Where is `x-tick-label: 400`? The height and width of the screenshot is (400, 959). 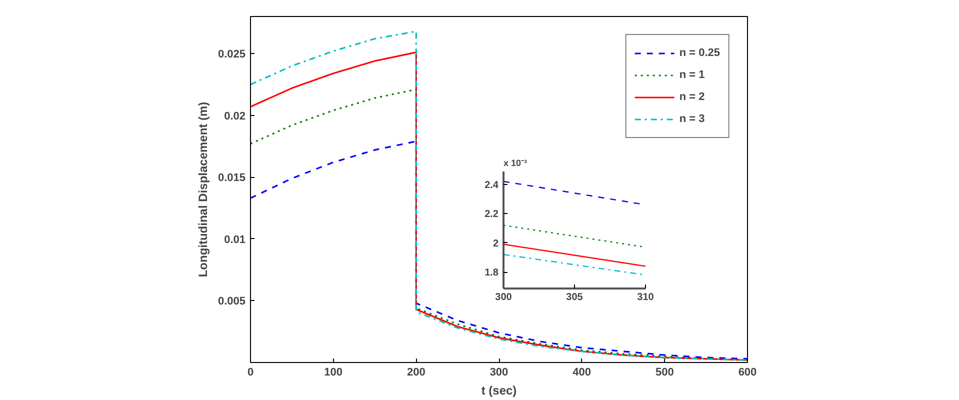 x-tick-label: 400 is located at coordinates (582, 372).